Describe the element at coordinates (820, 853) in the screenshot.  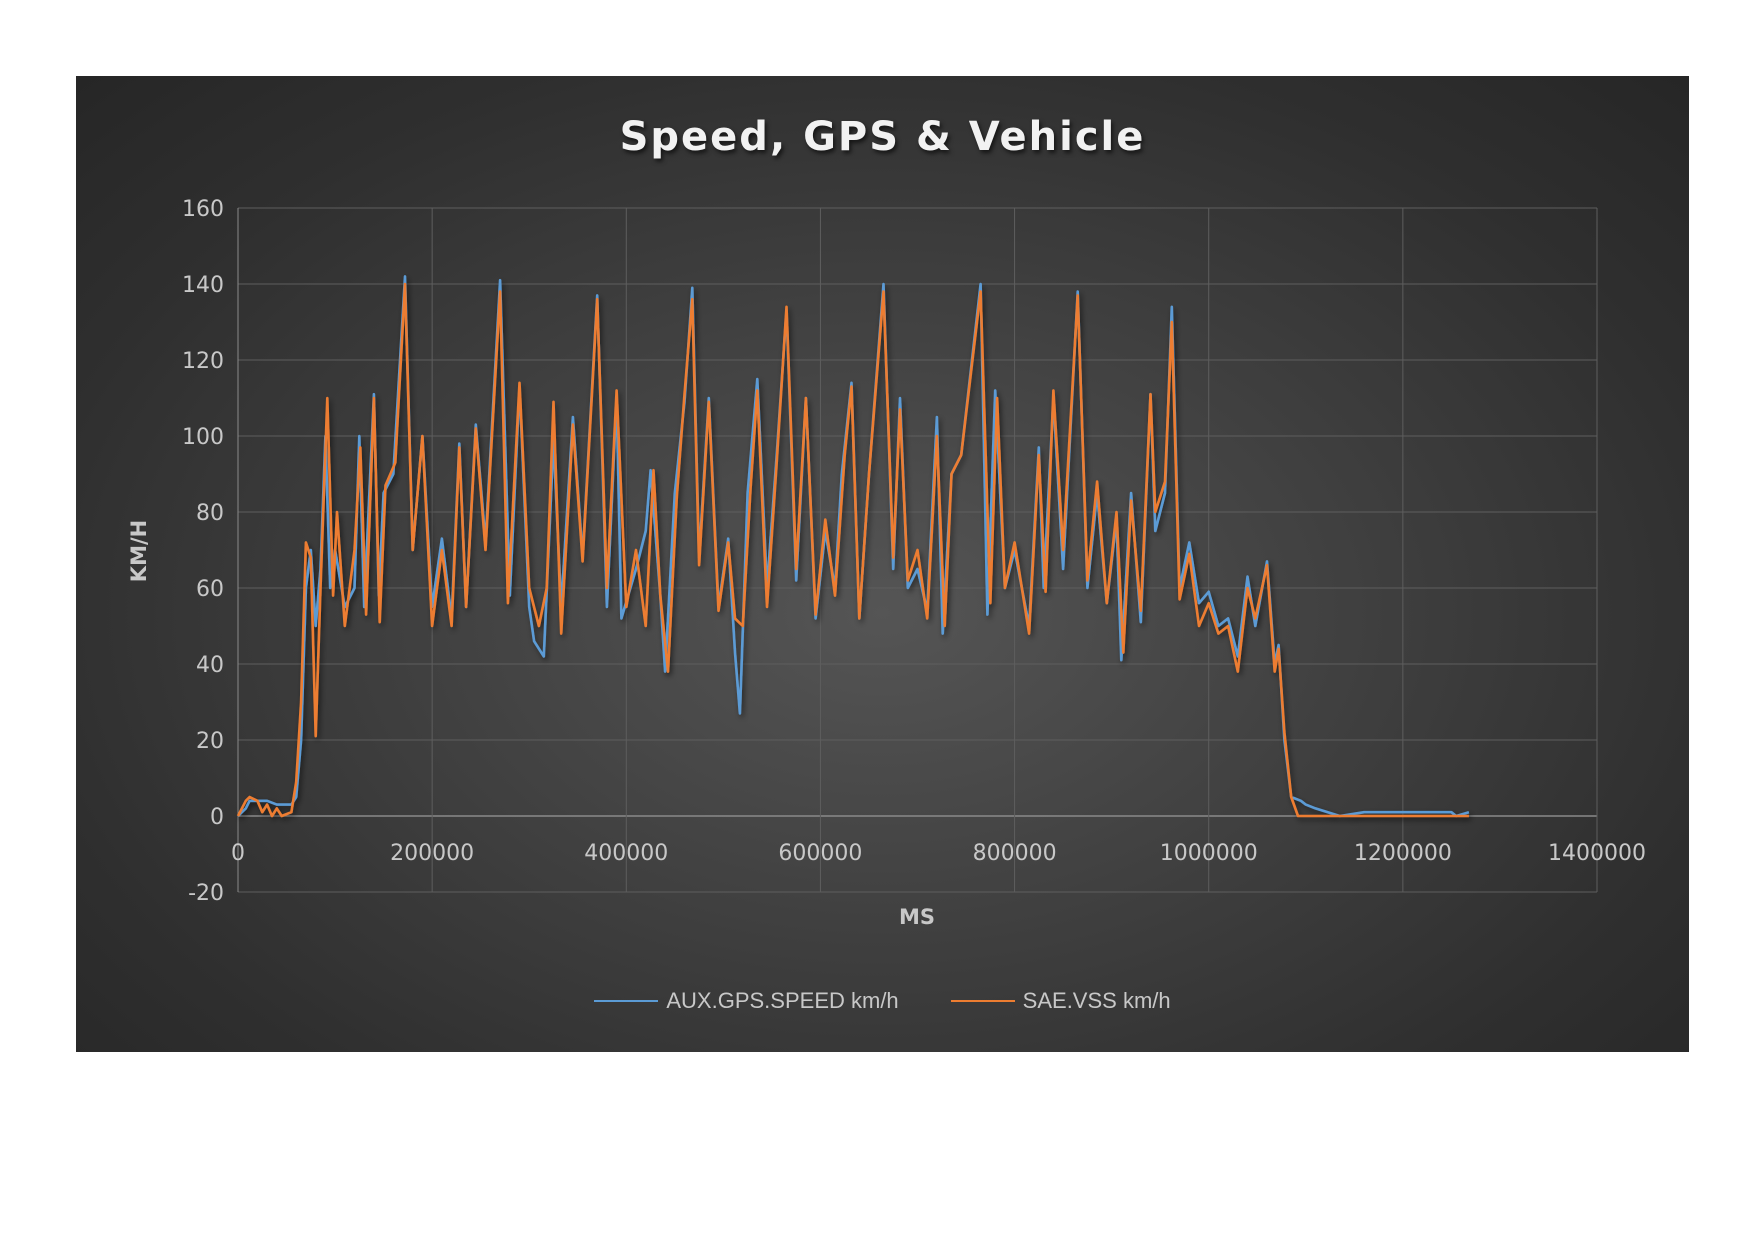
I see `x-tick-label: 600000` at that location.